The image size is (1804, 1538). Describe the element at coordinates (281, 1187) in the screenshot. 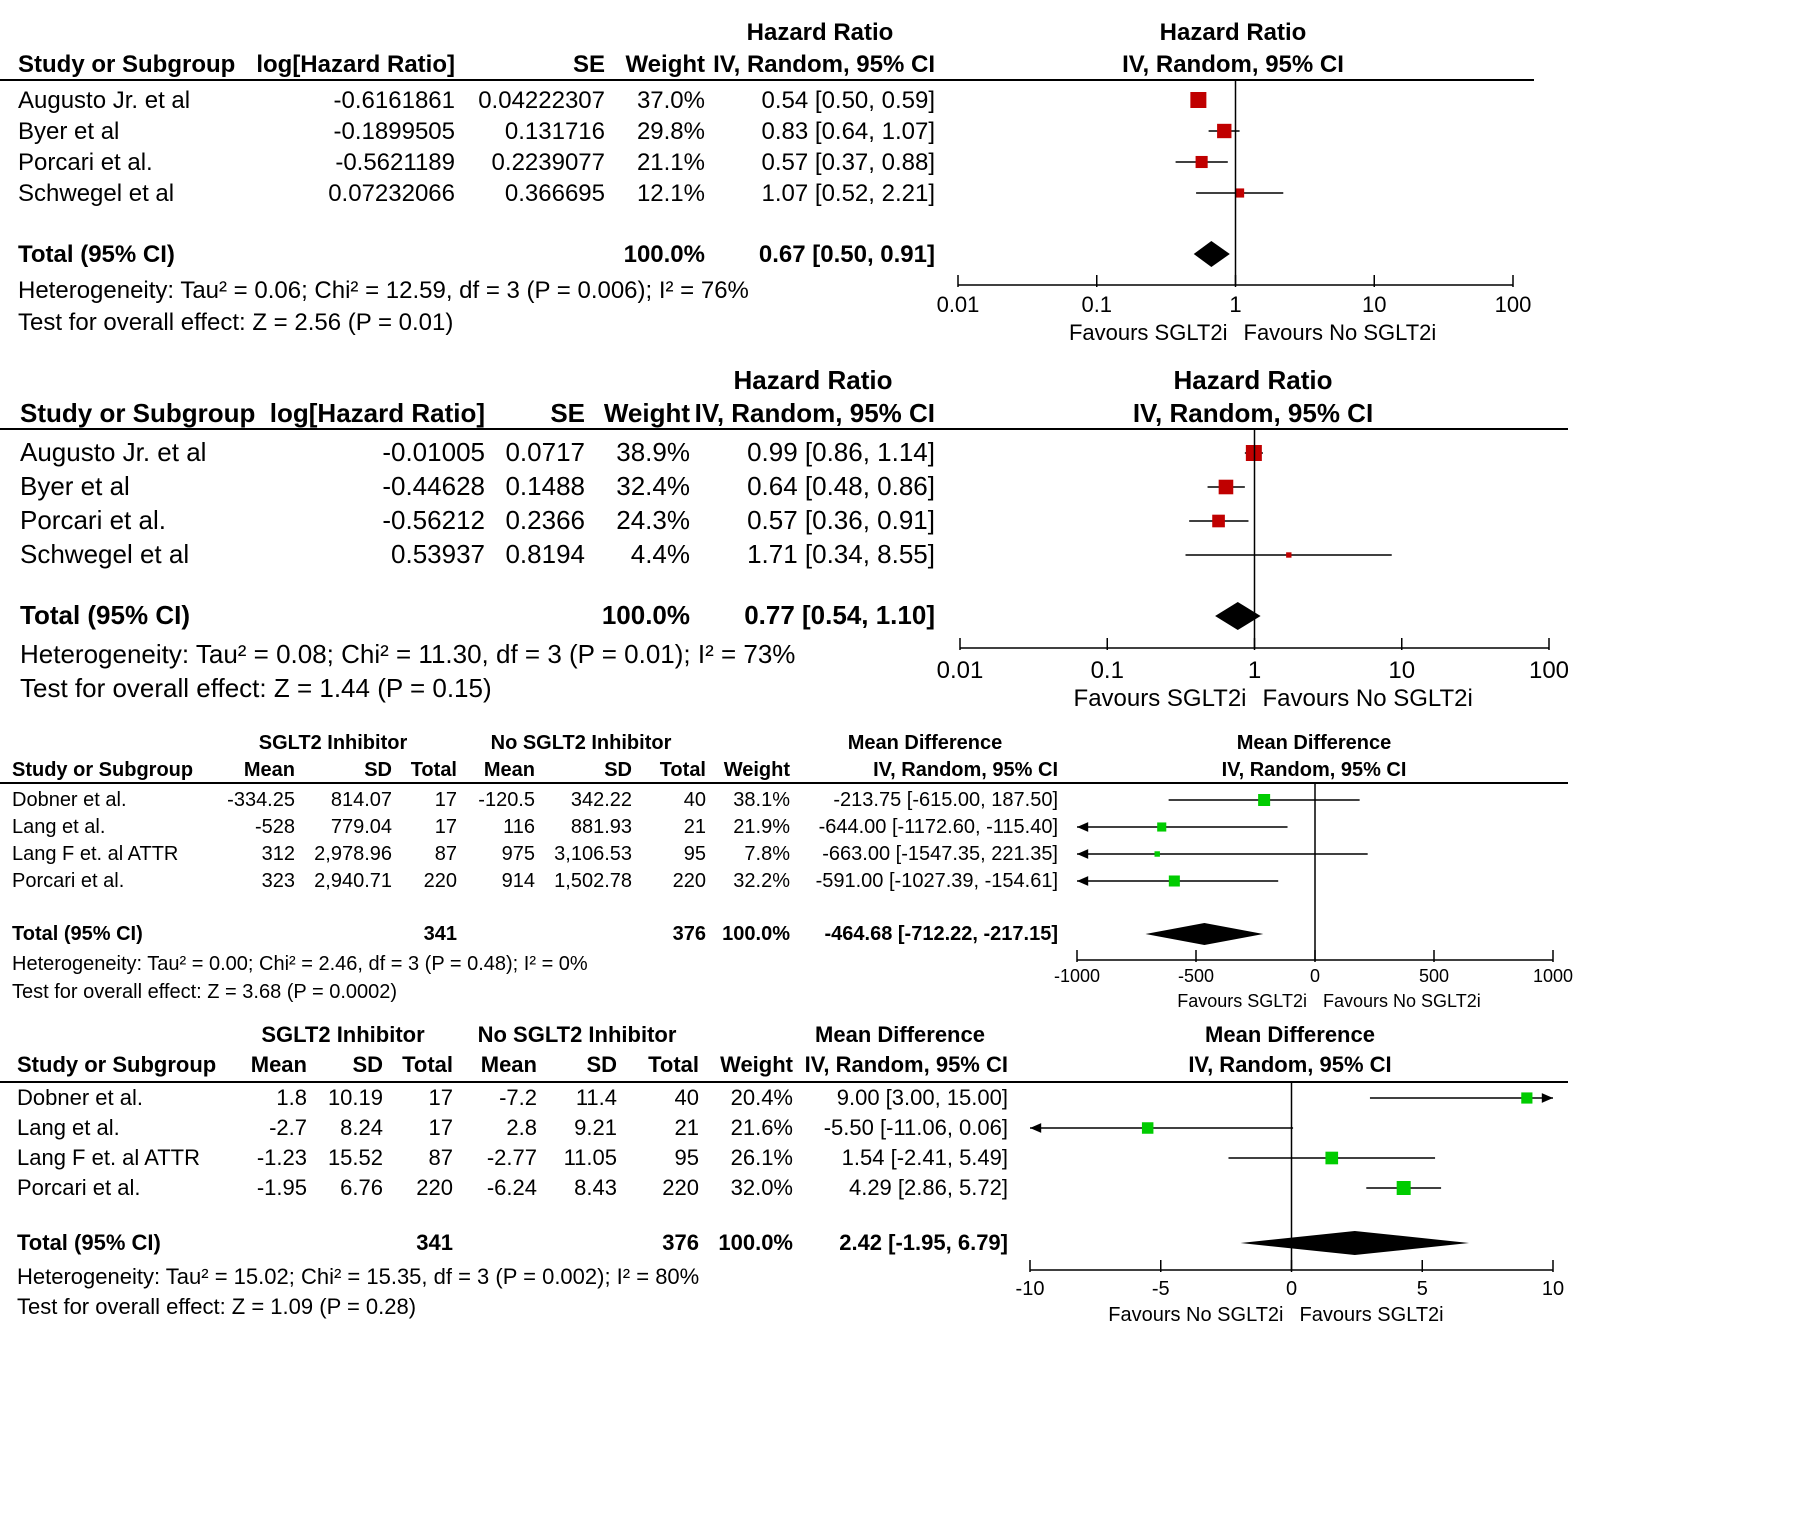

I see `study-mean-1: -1.95` at that location.